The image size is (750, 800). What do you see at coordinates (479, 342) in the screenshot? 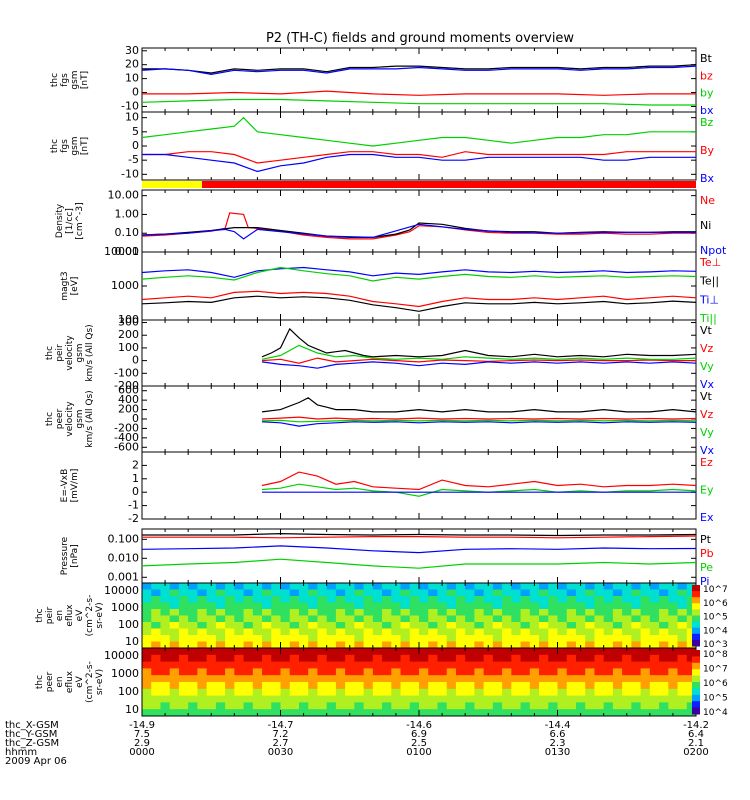
I see `series-Vt` at bounding box center [479, 342].